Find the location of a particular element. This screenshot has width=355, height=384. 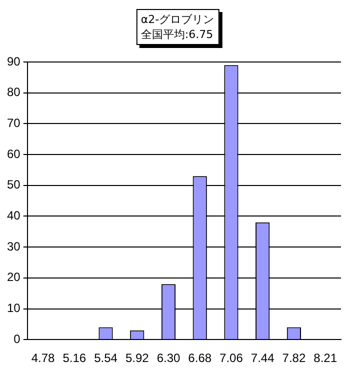

y-tick-label: 60 is located at coordinates (13, 153).